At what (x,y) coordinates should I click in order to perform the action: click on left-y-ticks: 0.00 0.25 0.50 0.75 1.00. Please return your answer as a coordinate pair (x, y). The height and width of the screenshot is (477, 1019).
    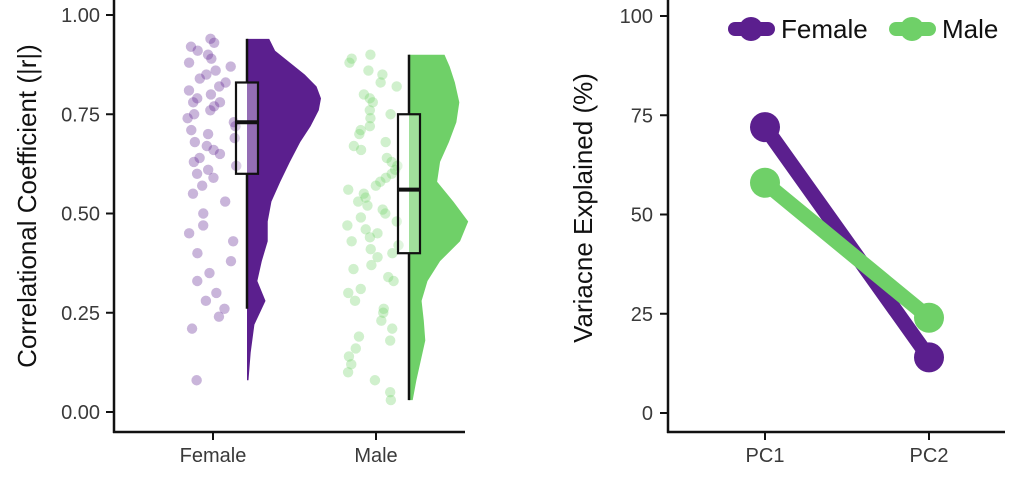
    Looking at the image, I should click on (87, 214).